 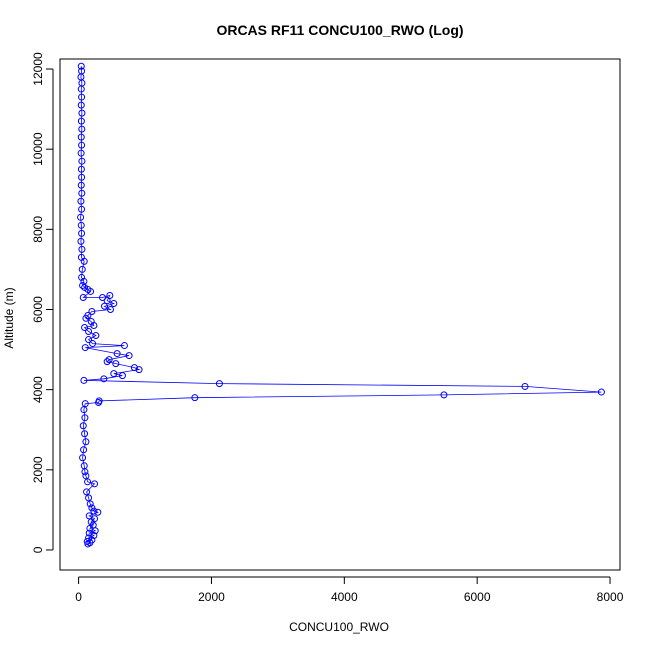 What do you see at coordinates (38, 469) in the screenshot?
I see `y-tick-label: 2000` at bounding box center [38, 469].